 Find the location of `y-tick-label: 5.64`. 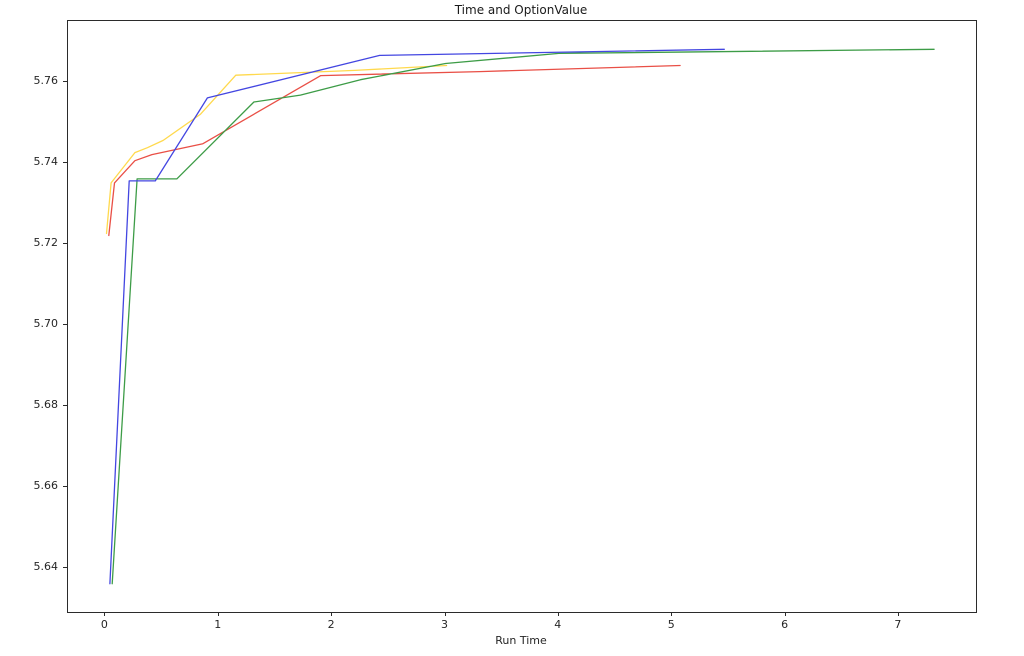

y-tick-label: 5.64 is located at coordinates (46, 566).